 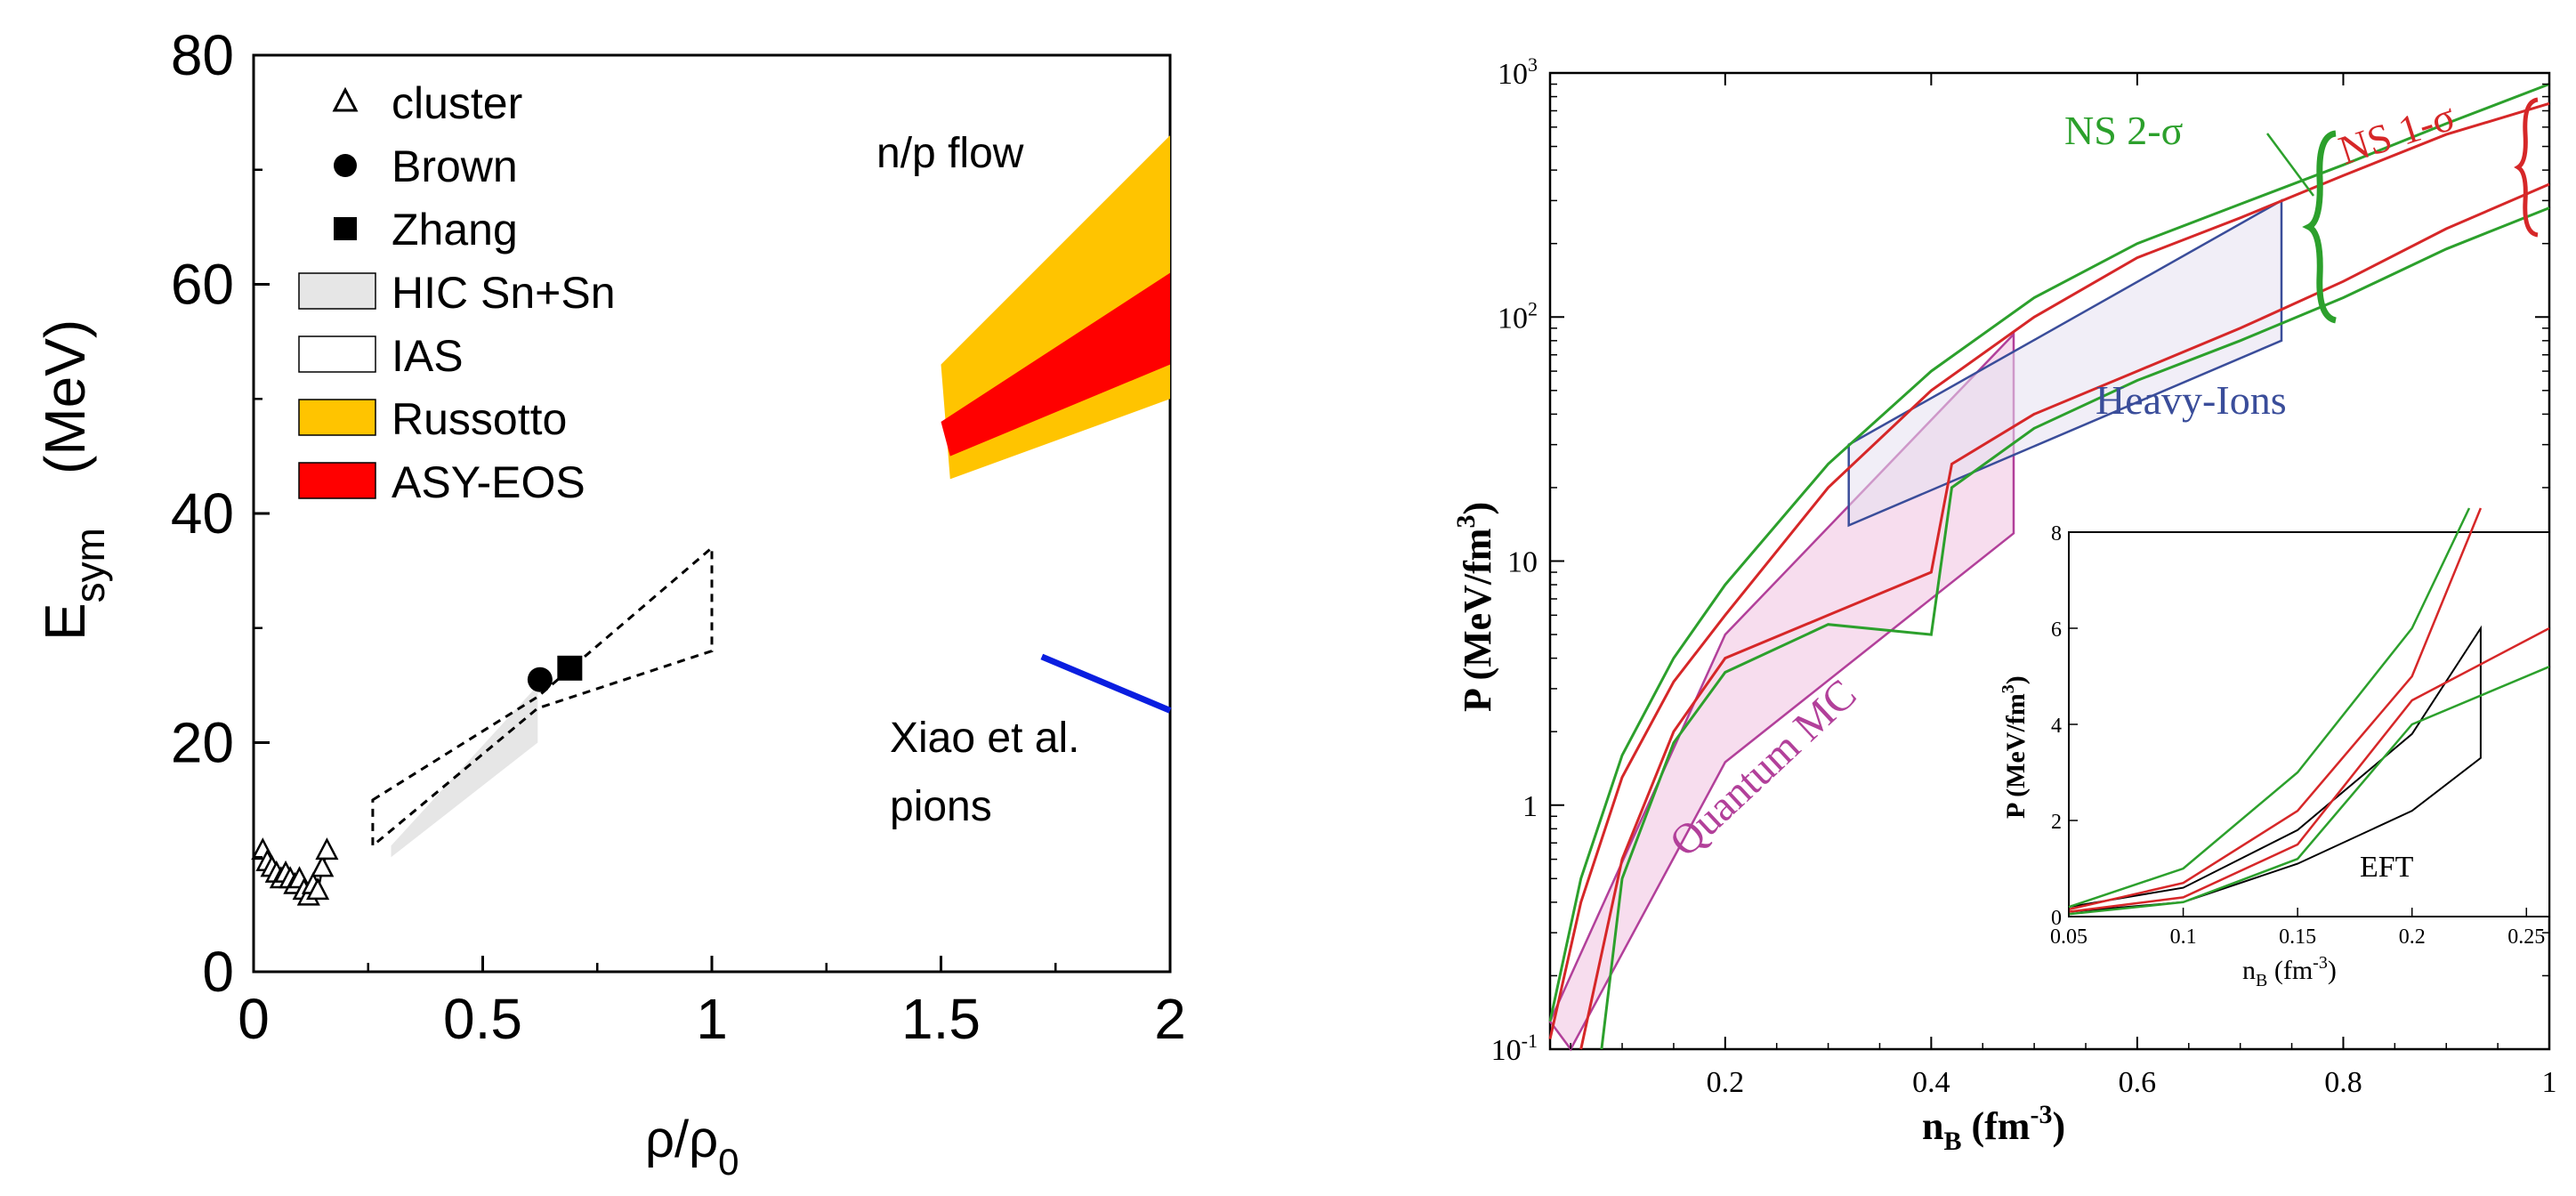 What do you see at coordinates (950, 153) in the screenshot?
I see `annotation-np-flow: n/p flow` at bounding box center [950, 153].